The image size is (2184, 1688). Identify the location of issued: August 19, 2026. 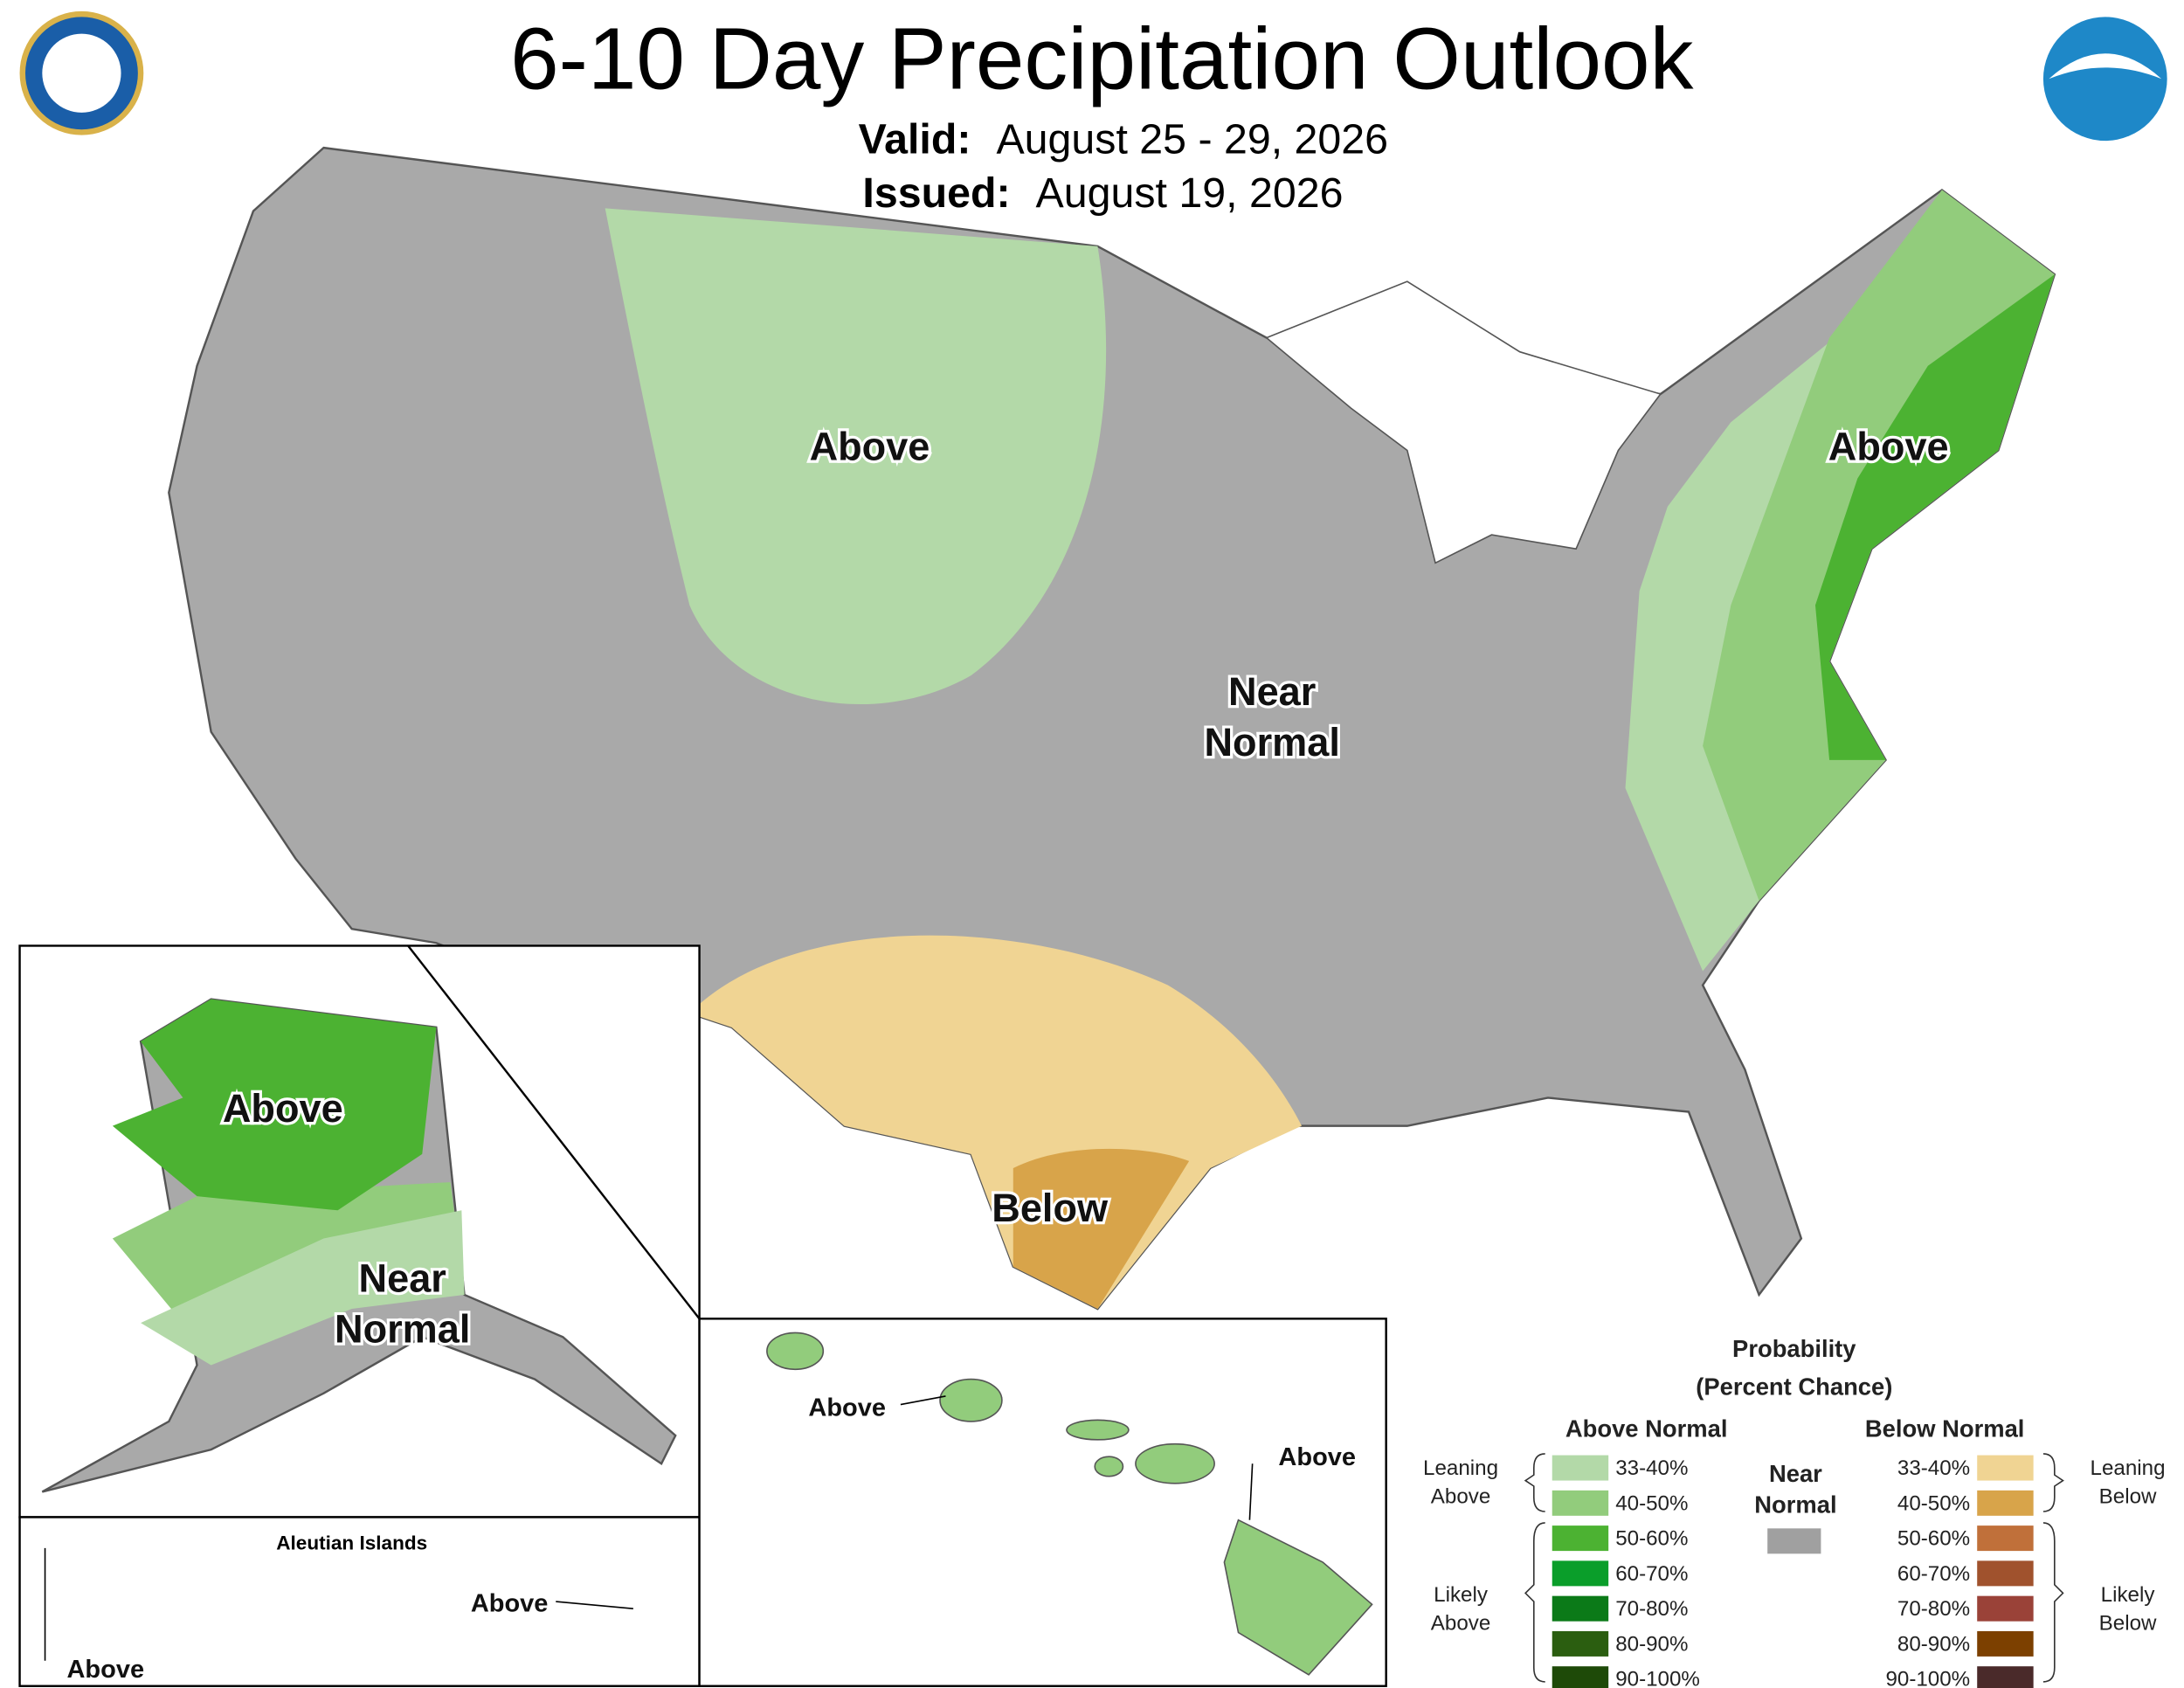
(1190, 193).